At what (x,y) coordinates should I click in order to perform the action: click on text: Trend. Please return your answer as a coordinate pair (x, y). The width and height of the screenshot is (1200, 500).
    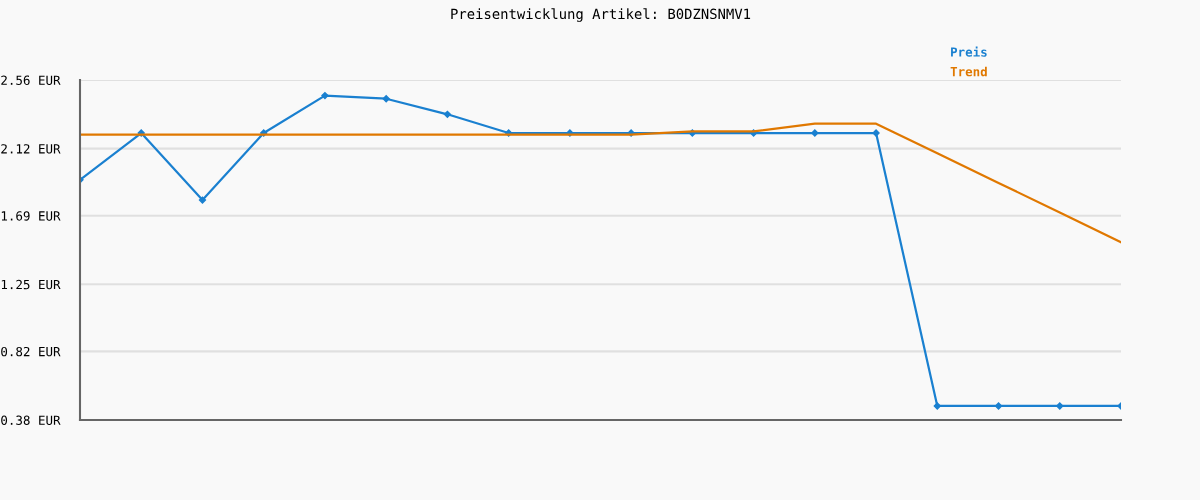
    Looking at the image, I should click on (968, 71).